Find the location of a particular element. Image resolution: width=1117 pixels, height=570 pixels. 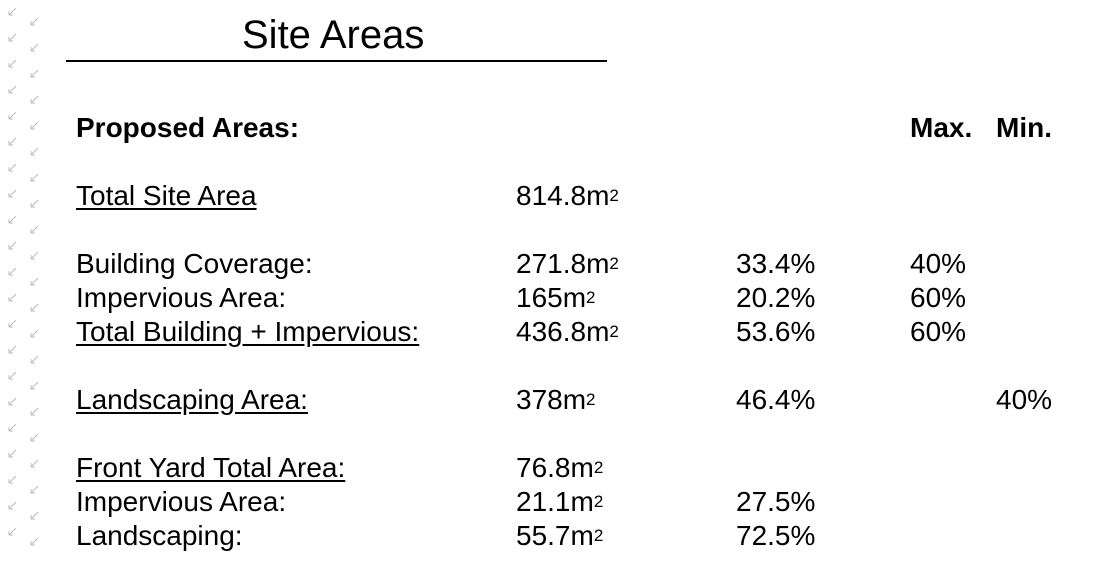

building-coverage-percent: 33.4% is located at coordinates (776, 263).